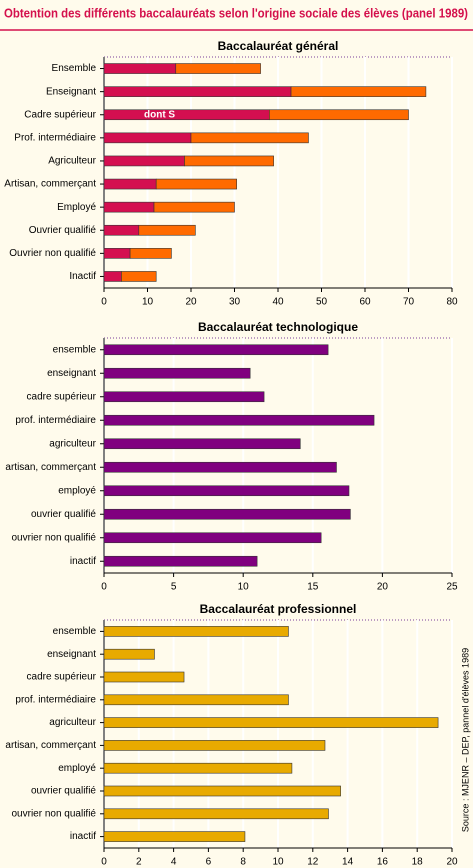 The width and height of the screenshot is (473, 868). Describe the element at coordinates (50, 184) in the screenshot. I see `y-tick-label: Artisan, commerçant` at that location.